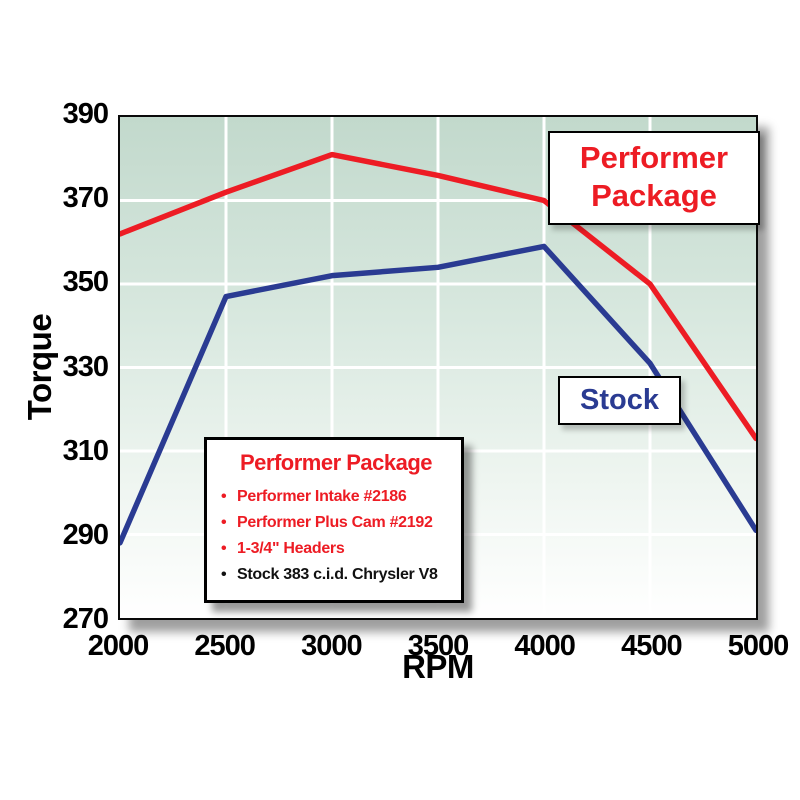  What do you see at coordinates (118, 646) in the screenshot?
I see `x-tick-label: 2000` at bounding box center [118, 646].